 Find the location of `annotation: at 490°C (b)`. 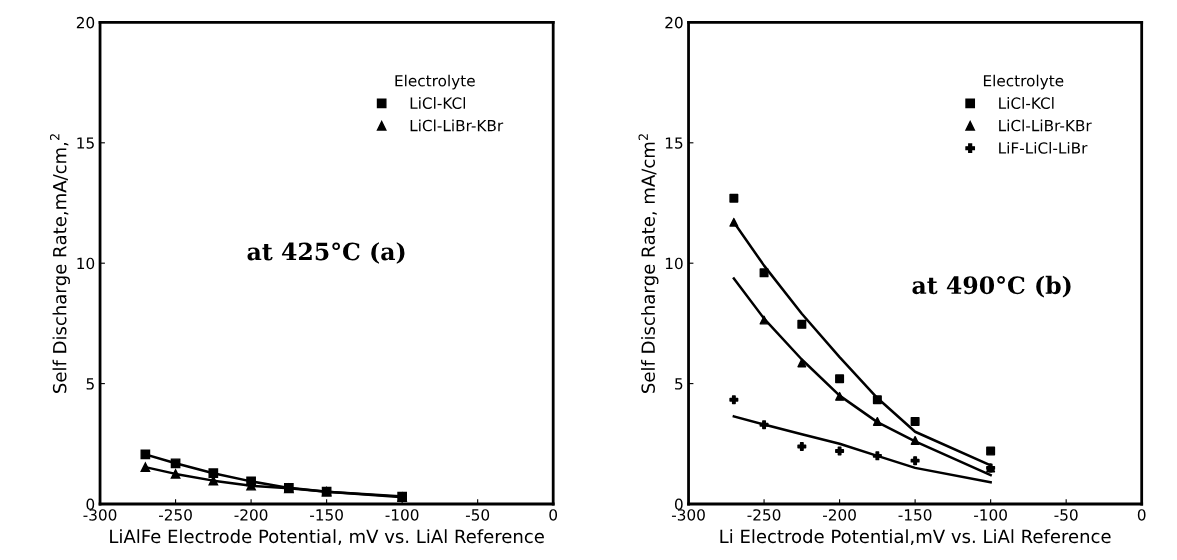

annotation: at 490°C (b) is located at coordinates (991, 286).